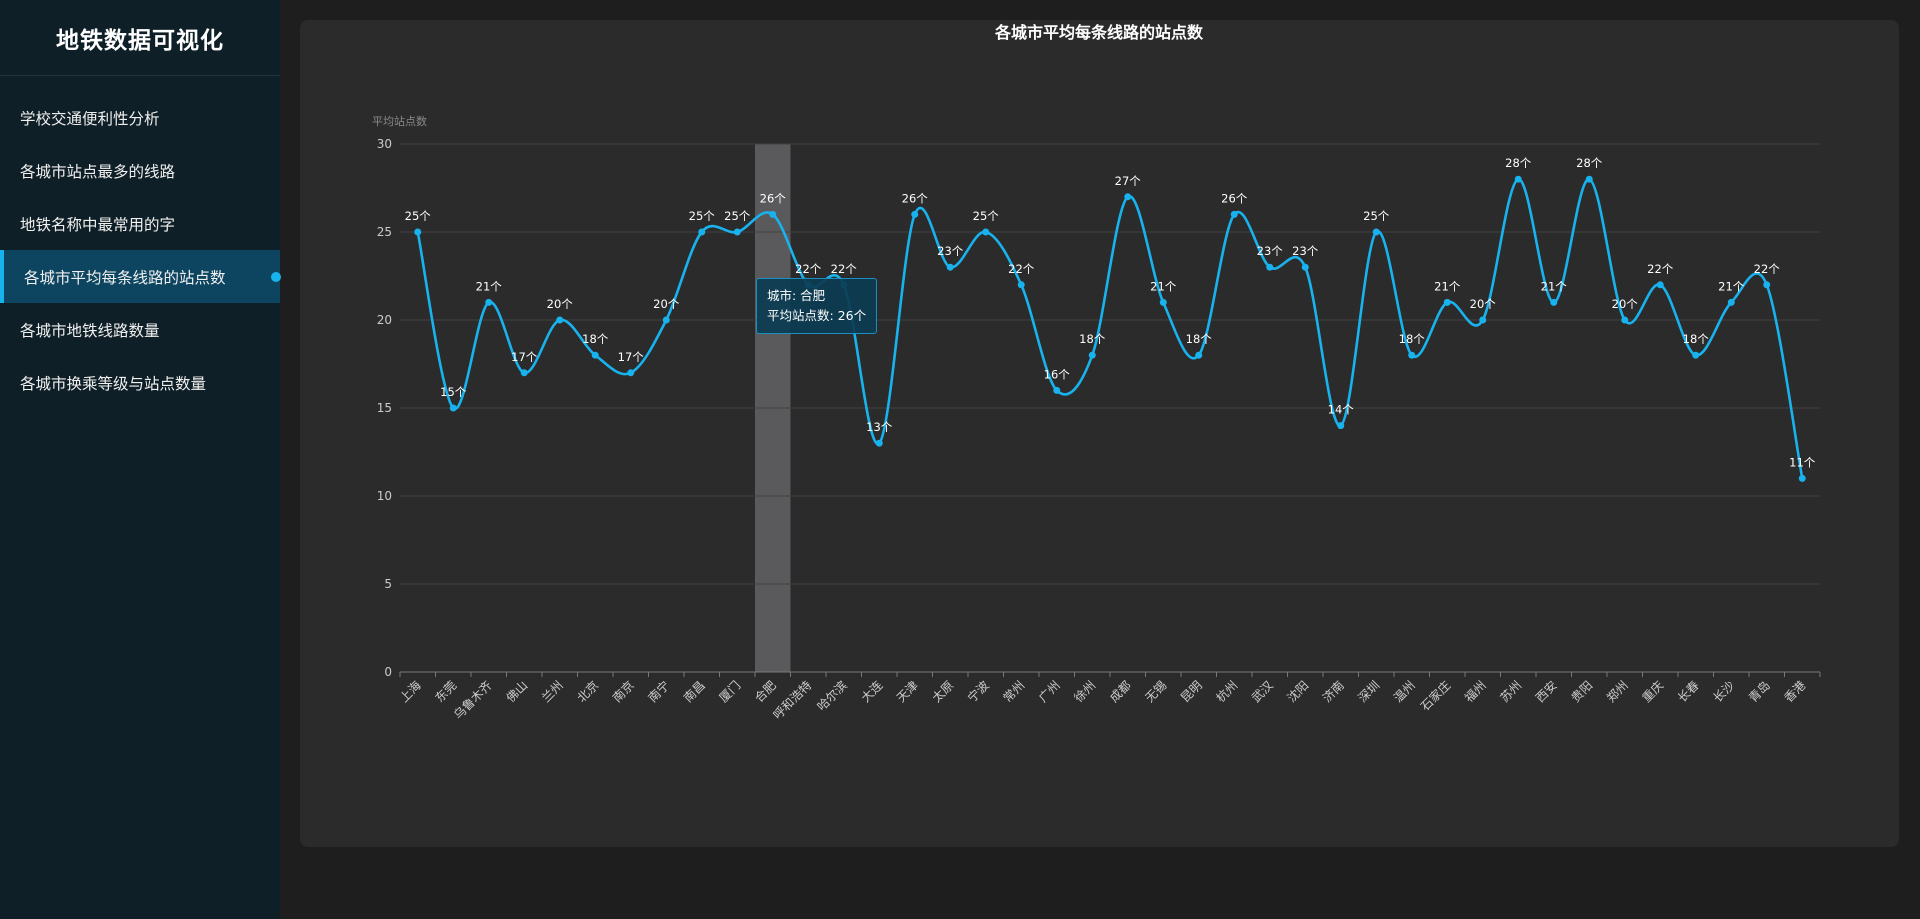 This screenshot has width=1920, height=919. Describe the element at coordinates (516, 691) in the screenshot. I see `x-tick-label: 佛山` at that location.